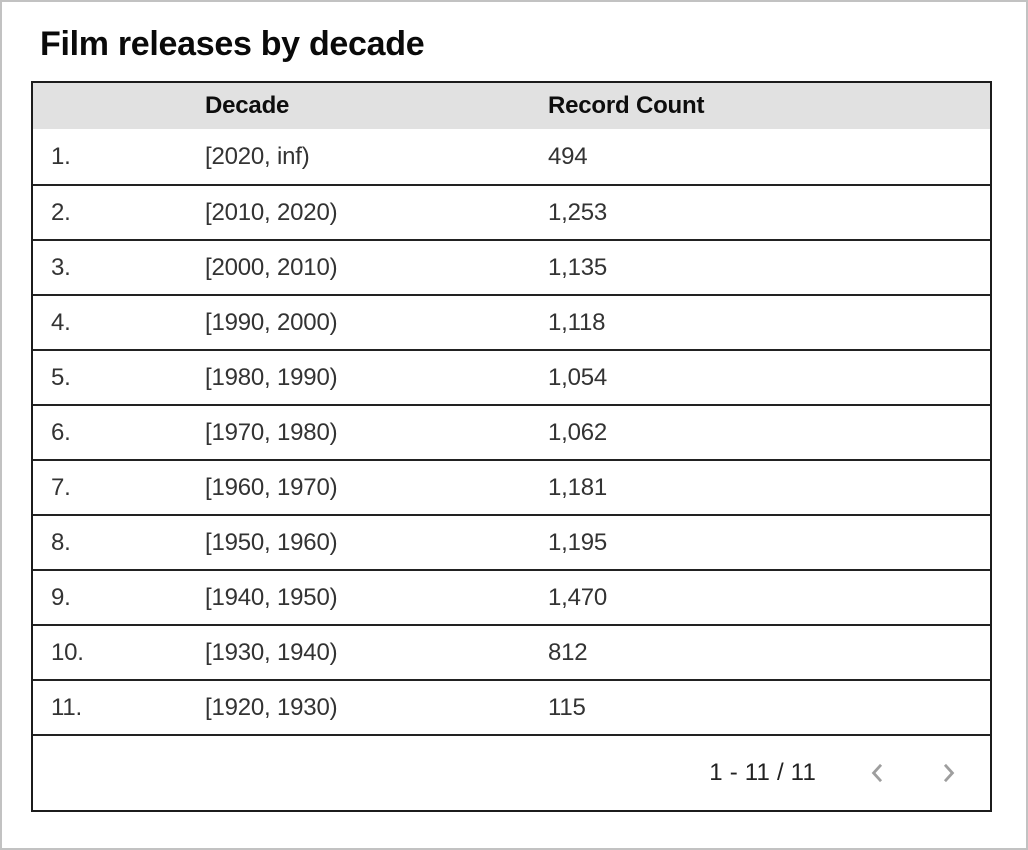  What do you see at coordinates (578, 432) in the screenshot?
I see `cell-record-count: 1,062` at bounding box center [578, 432].